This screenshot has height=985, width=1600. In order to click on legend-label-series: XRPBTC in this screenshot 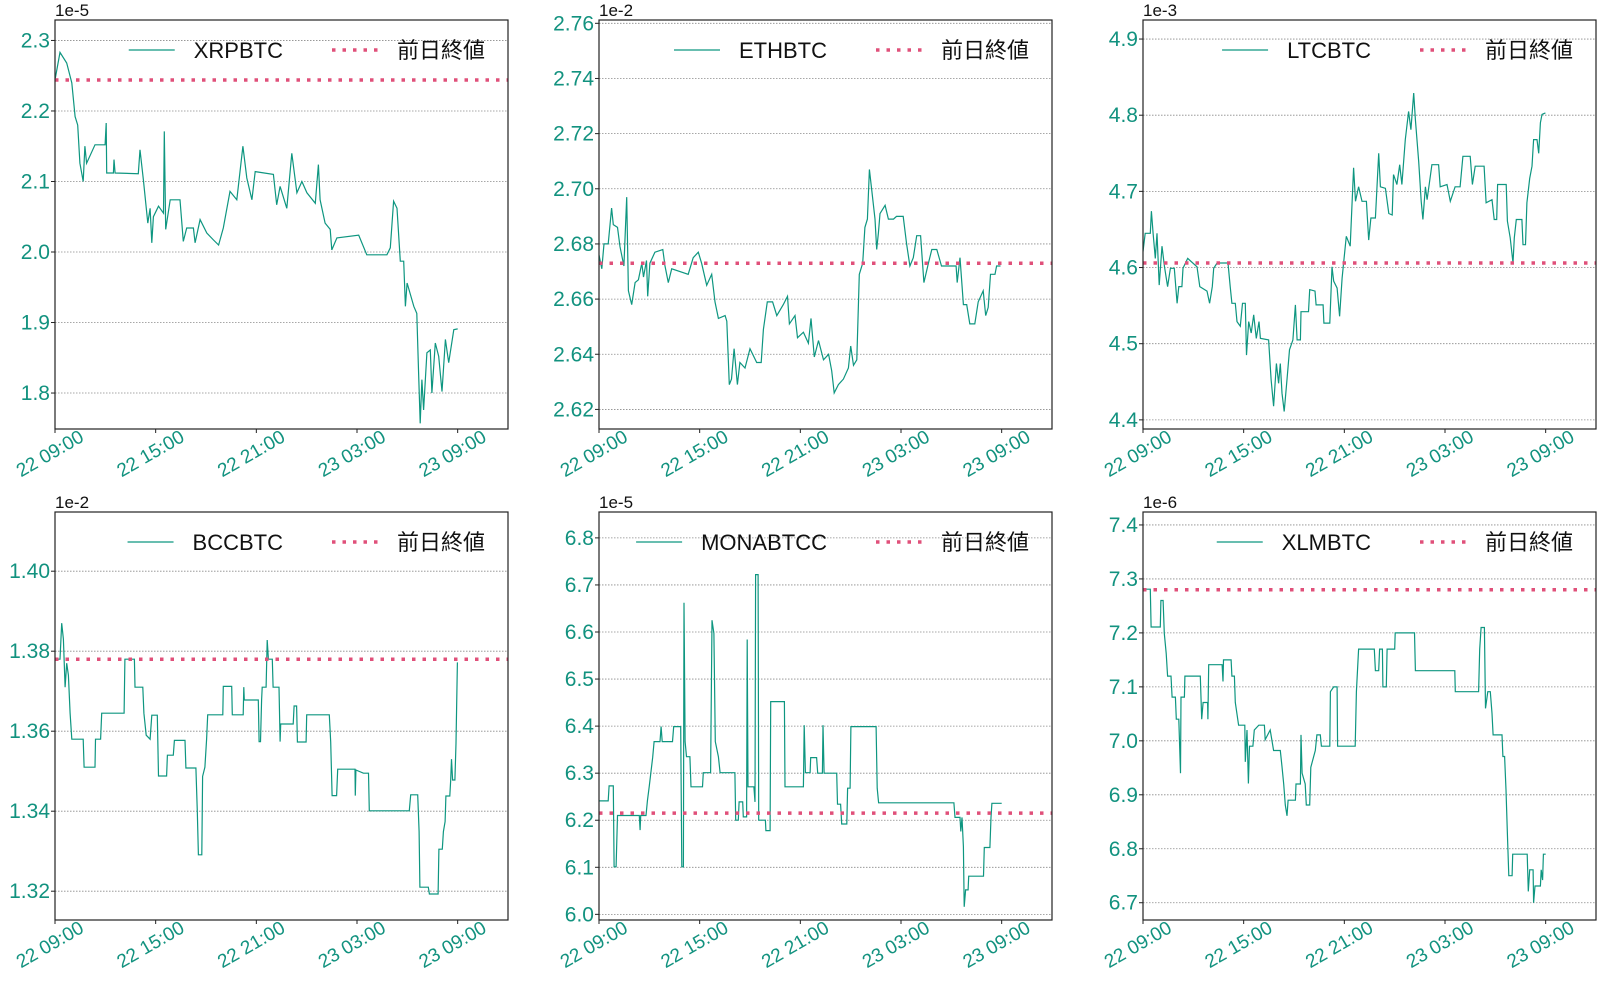, I will do `click(238, 50)`.